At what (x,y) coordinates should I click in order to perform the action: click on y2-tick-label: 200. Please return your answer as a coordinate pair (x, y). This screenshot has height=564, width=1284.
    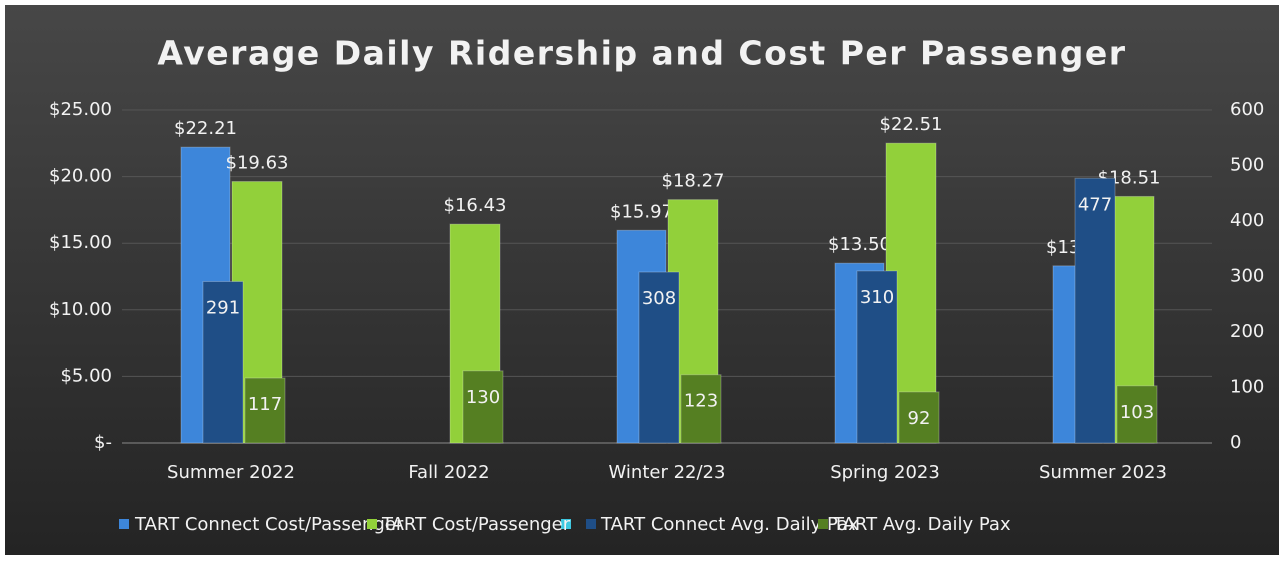
    Looking at the image, I should click on (1247, 331).